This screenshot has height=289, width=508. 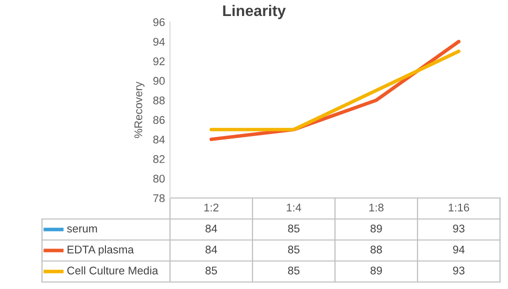 I want to click on data-label: 89, so click(x=376, y=270).